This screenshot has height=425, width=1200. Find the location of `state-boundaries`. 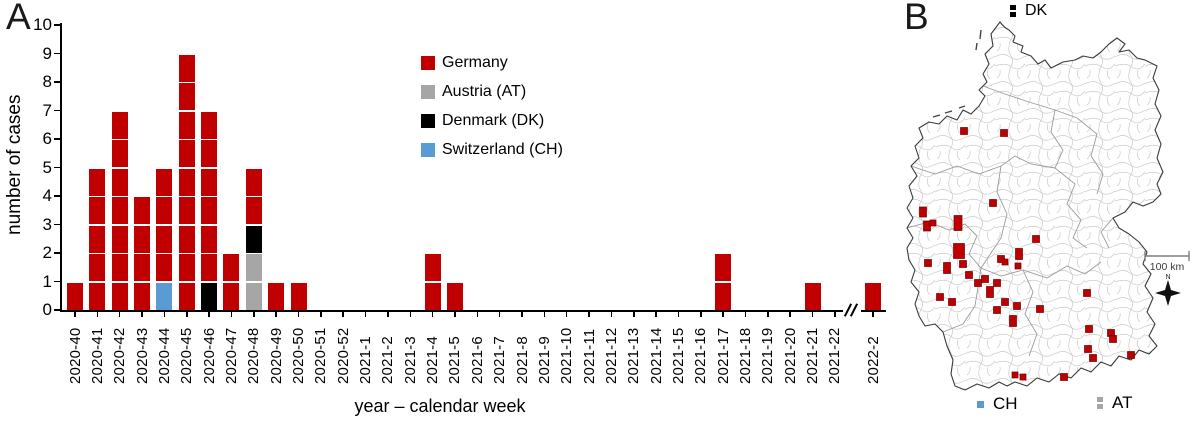

state-boundaries is located at coordinates (1010, 221).